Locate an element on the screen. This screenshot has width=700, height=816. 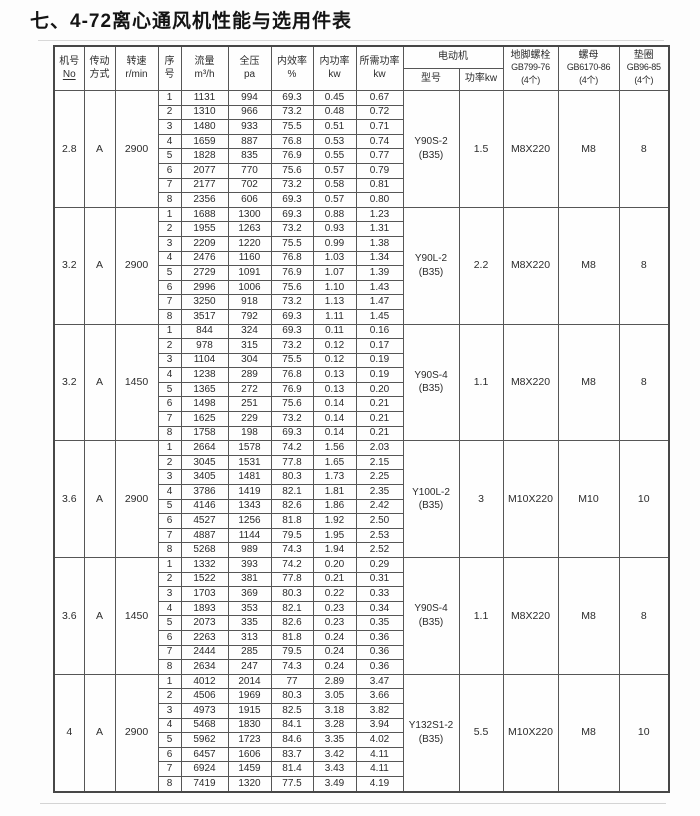
internal-power-cell: 0.57 is located at coordinates (334, 170).